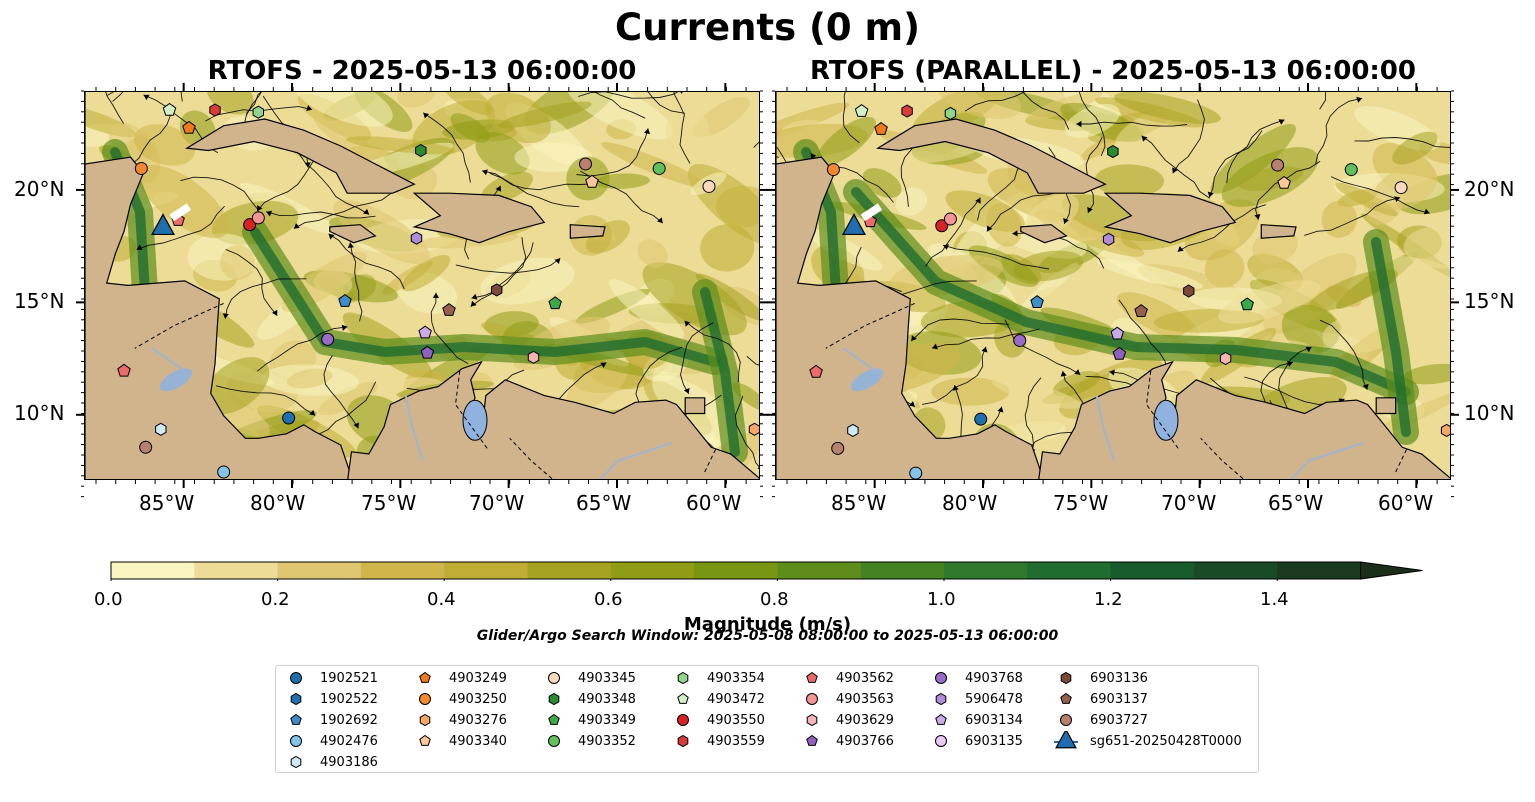 This screenshot has width=1535, height=802. I want to click on triangle-marker-icon, so click(1066, 740).